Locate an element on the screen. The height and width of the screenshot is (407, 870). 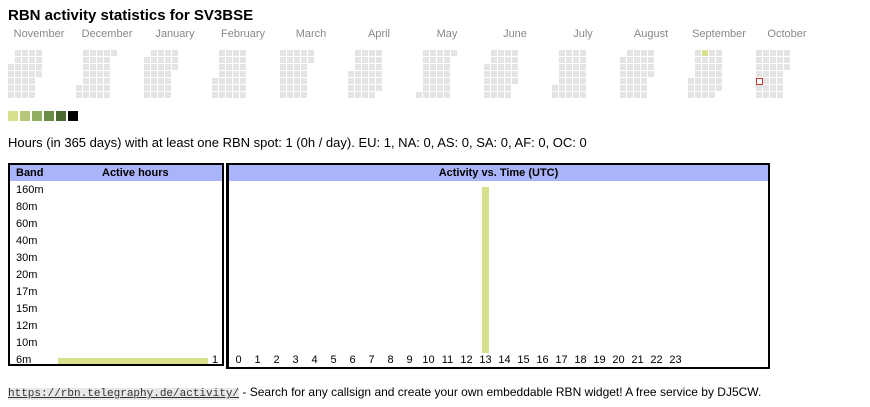
band-label: 40m is located at coordinates (27, 241).